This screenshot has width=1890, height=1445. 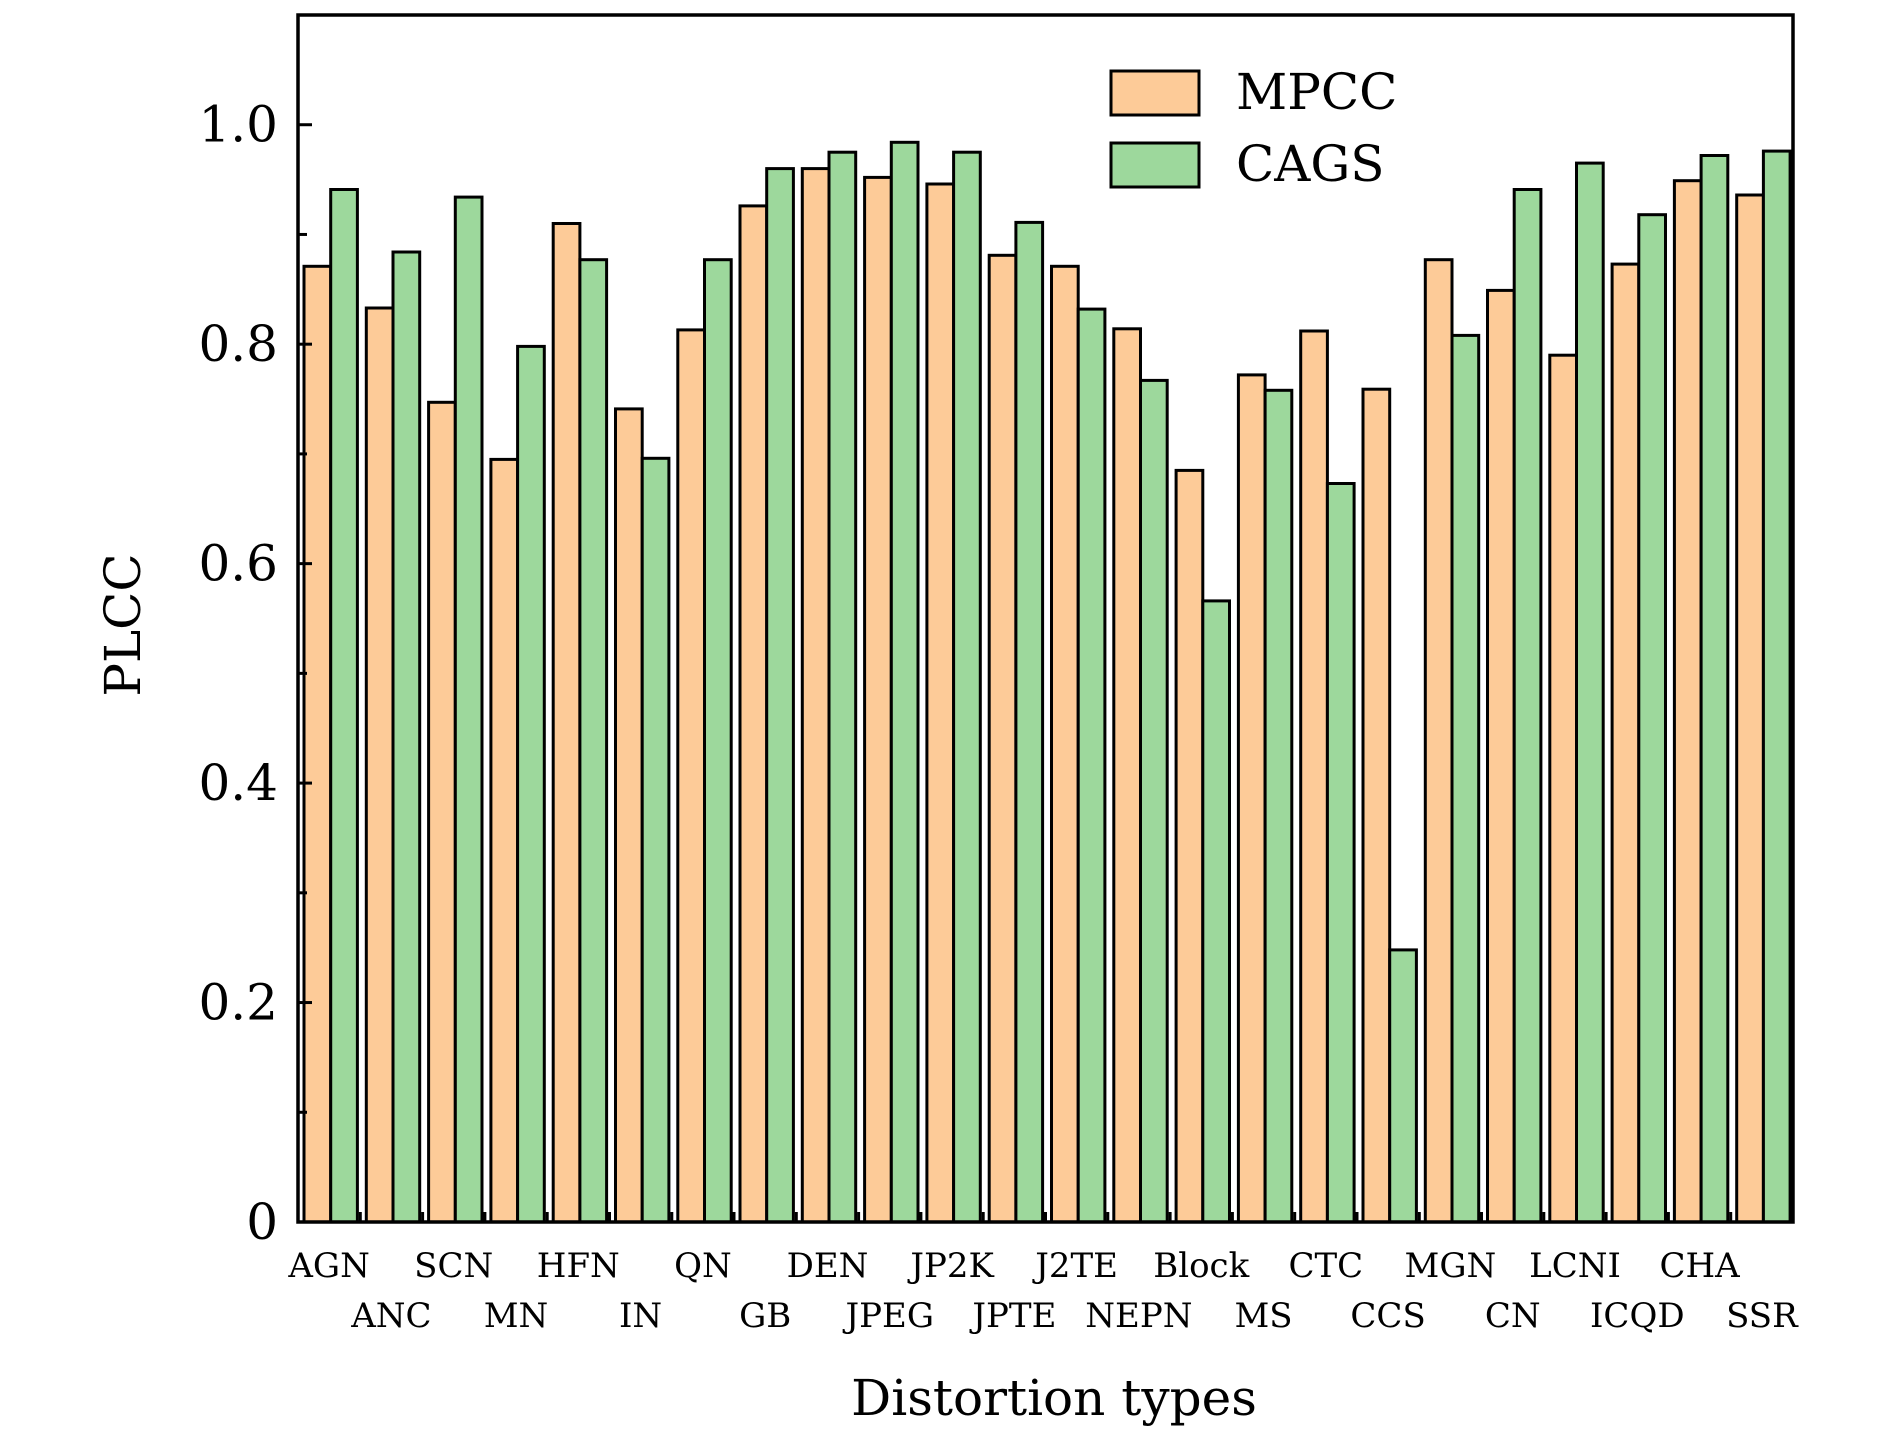 I want to click on bar-mpcc-mgn, so click(x=1438, y=741).